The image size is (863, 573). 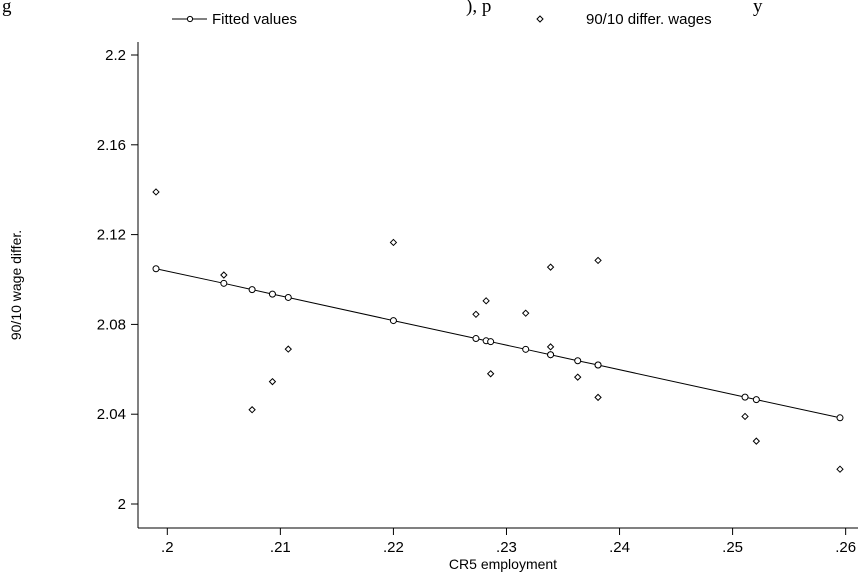 What do you see at coordinates (16, 285) in the screenshot?
I see `y-axis-title: 90/10 wage differ.` at bounding box center [16, 285].